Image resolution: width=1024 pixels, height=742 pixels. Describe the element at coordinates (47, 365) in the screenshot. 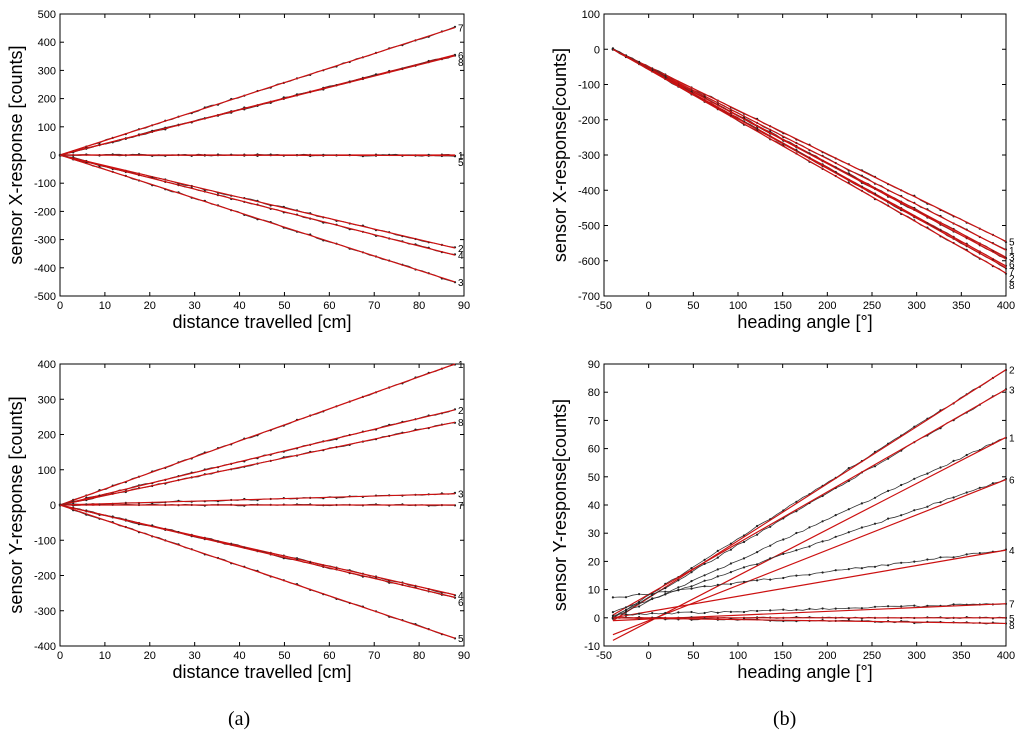

I see `y-tick-label: 400` at that location.